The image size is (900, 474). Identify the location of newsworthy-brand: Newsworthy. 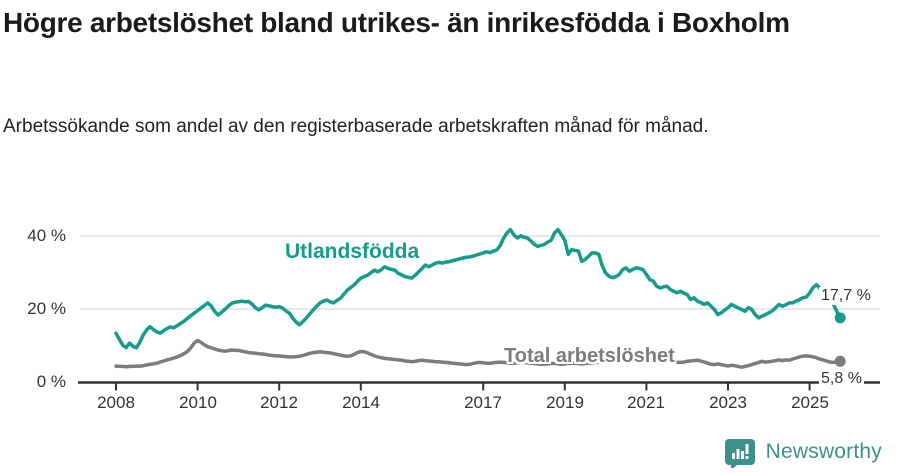
(803, 452).